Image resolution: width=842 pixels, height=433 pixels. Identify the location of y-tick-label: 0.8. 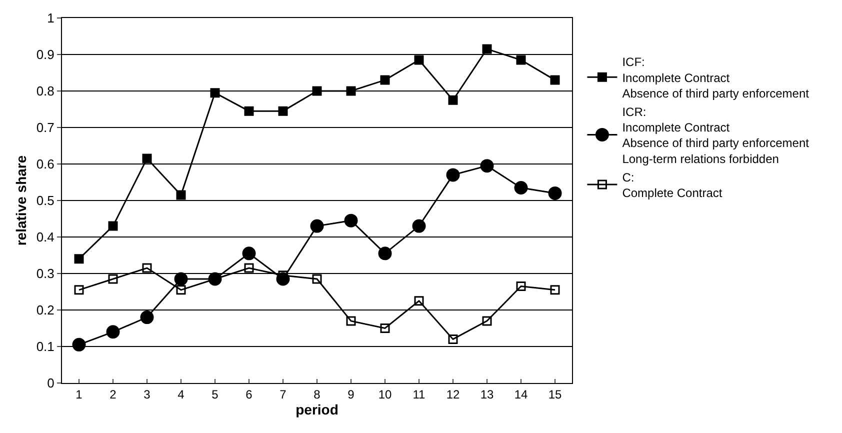
(45, 91).